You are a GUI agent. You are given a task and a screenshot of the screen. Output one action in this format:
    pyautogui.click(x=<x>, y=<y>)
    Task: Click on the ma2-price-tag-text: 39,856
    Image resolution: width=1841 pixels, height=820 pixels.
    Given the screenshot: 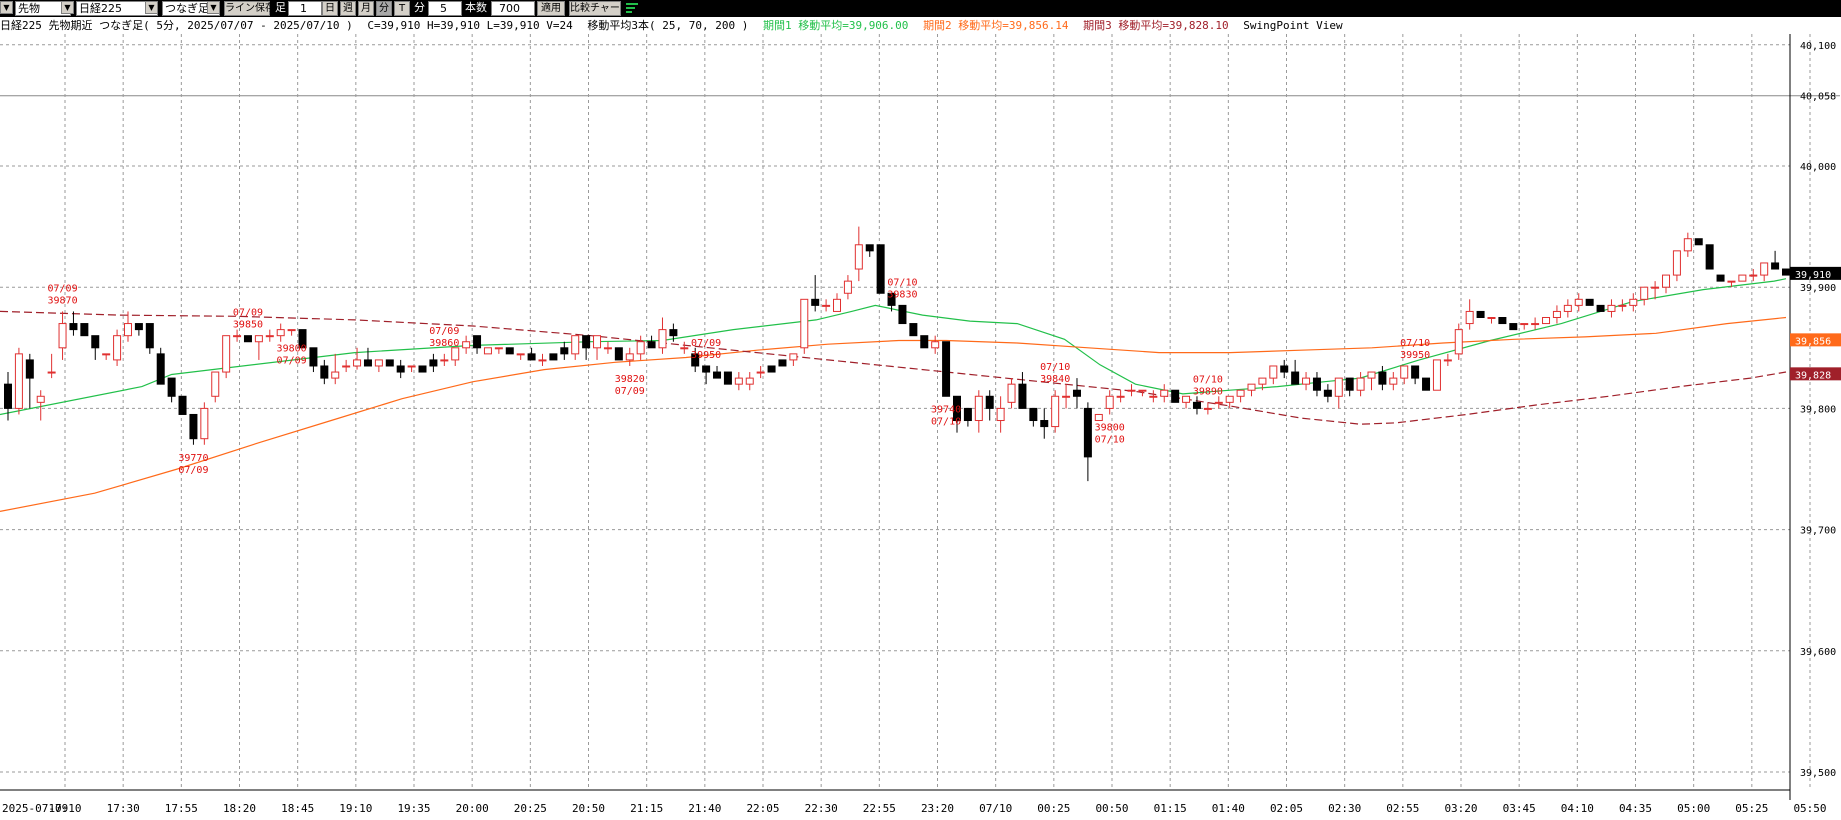 What is the action you would take?
    pyautogui.click(x=1813, y=341)
    